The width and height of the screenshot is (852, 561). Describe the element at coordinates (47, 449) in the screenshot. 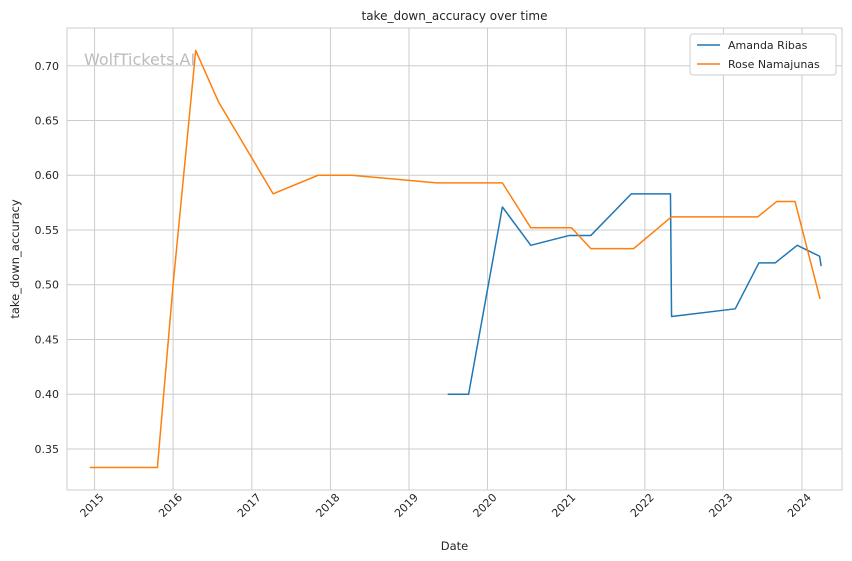

I see `y-tick-label: 0.35` at that location.